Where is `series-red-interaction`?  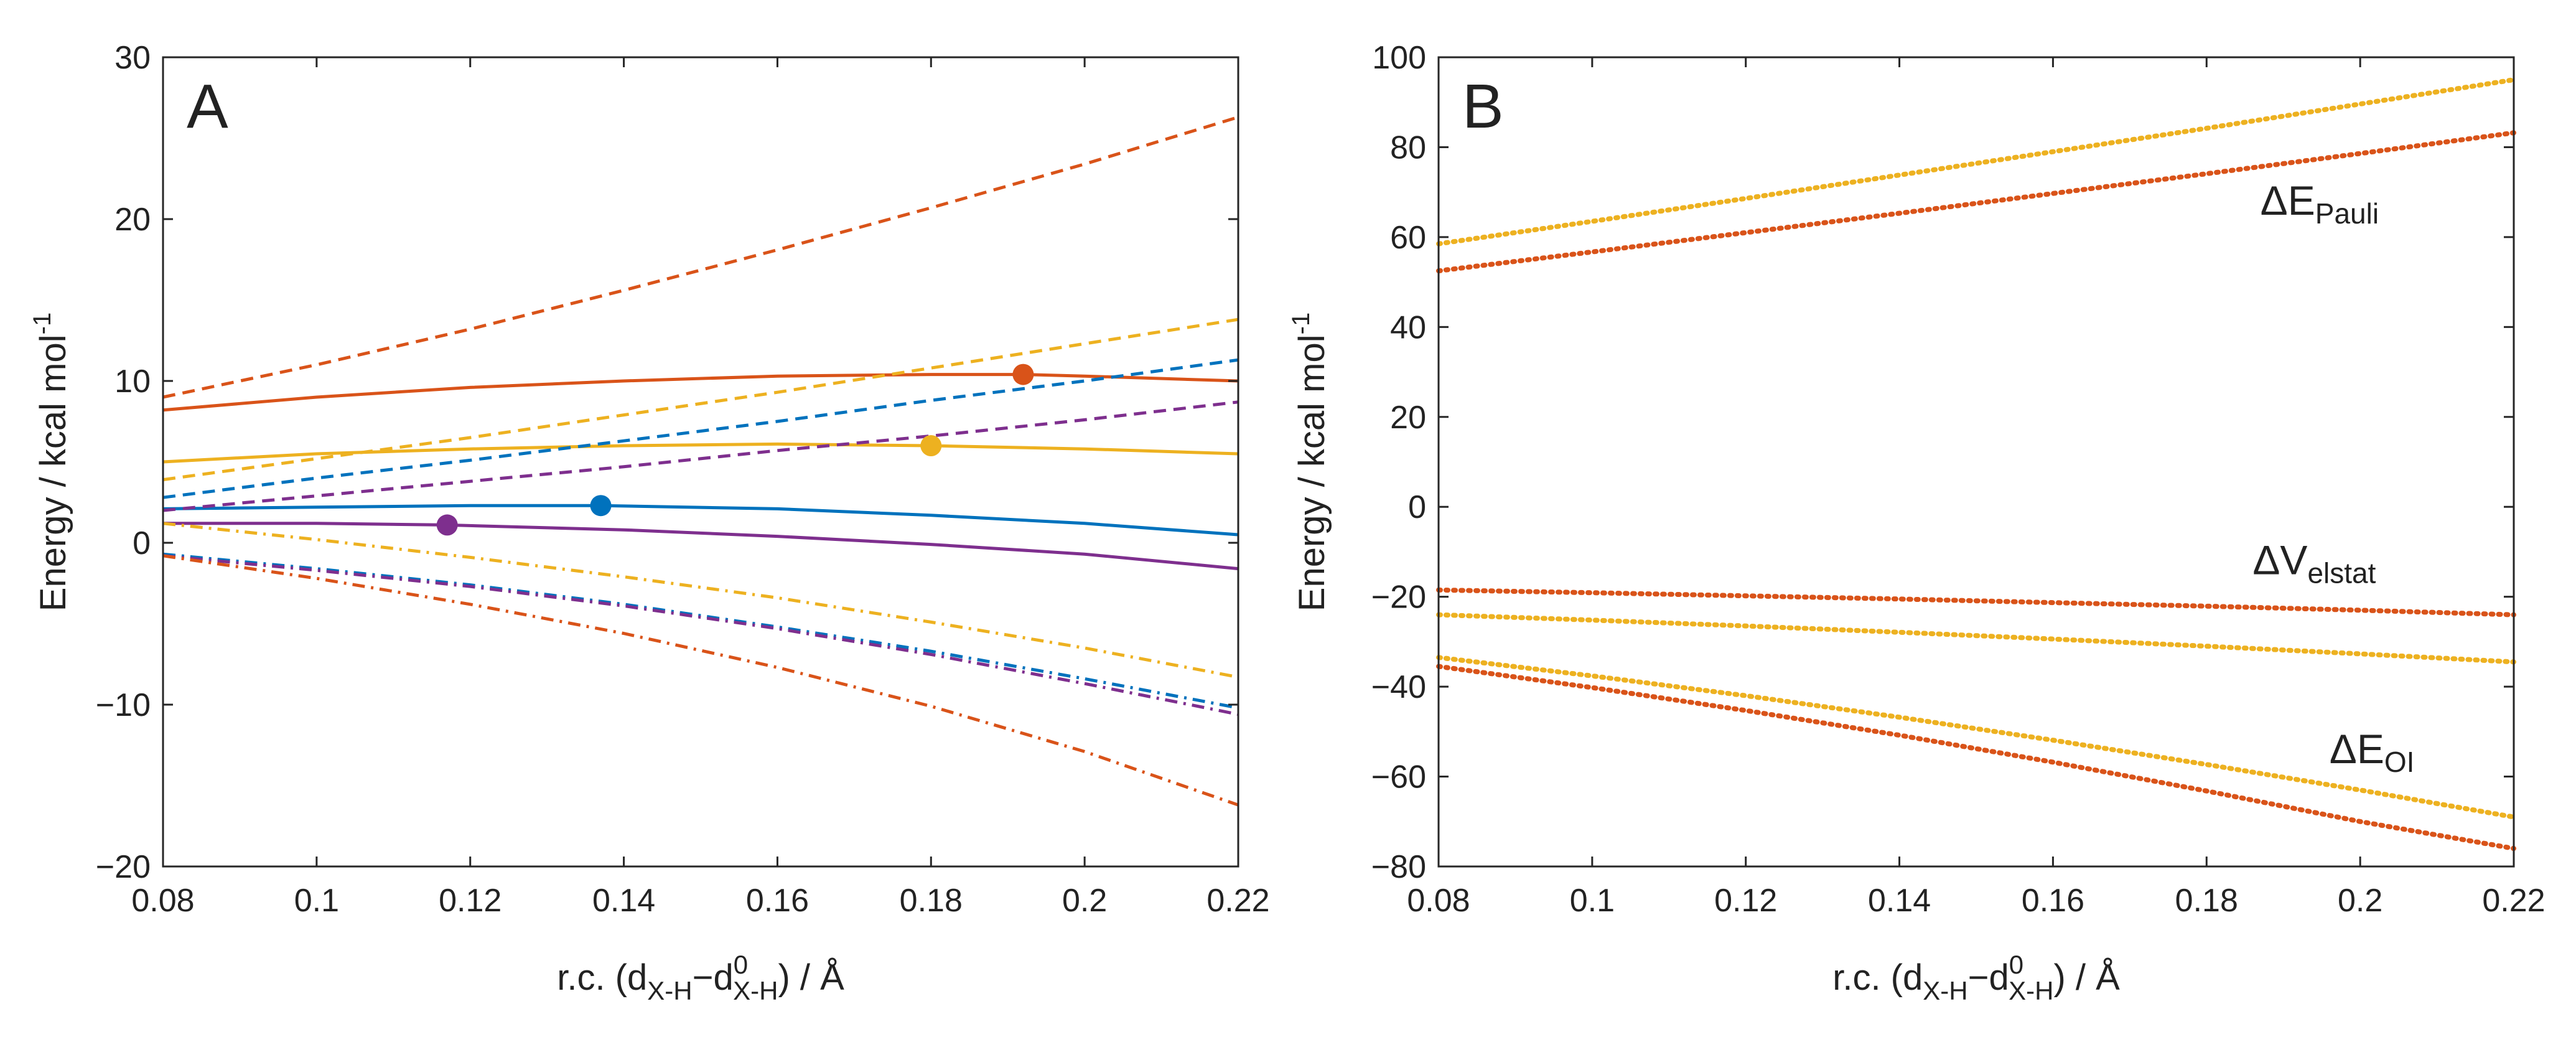
series-red-interaction is located at coordinates (701, 680).